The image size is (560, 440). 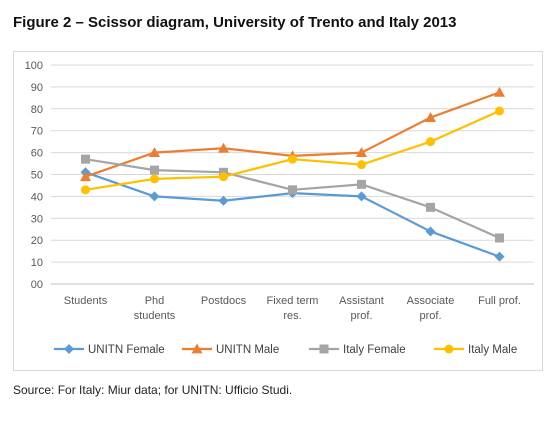 I want to click on y-tick-label: 70, so click(x=37, y=132).